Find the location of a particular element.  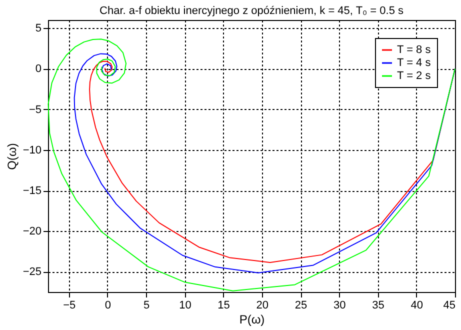

x-axis-title: P(ω) is located at coordinates (252, 319).